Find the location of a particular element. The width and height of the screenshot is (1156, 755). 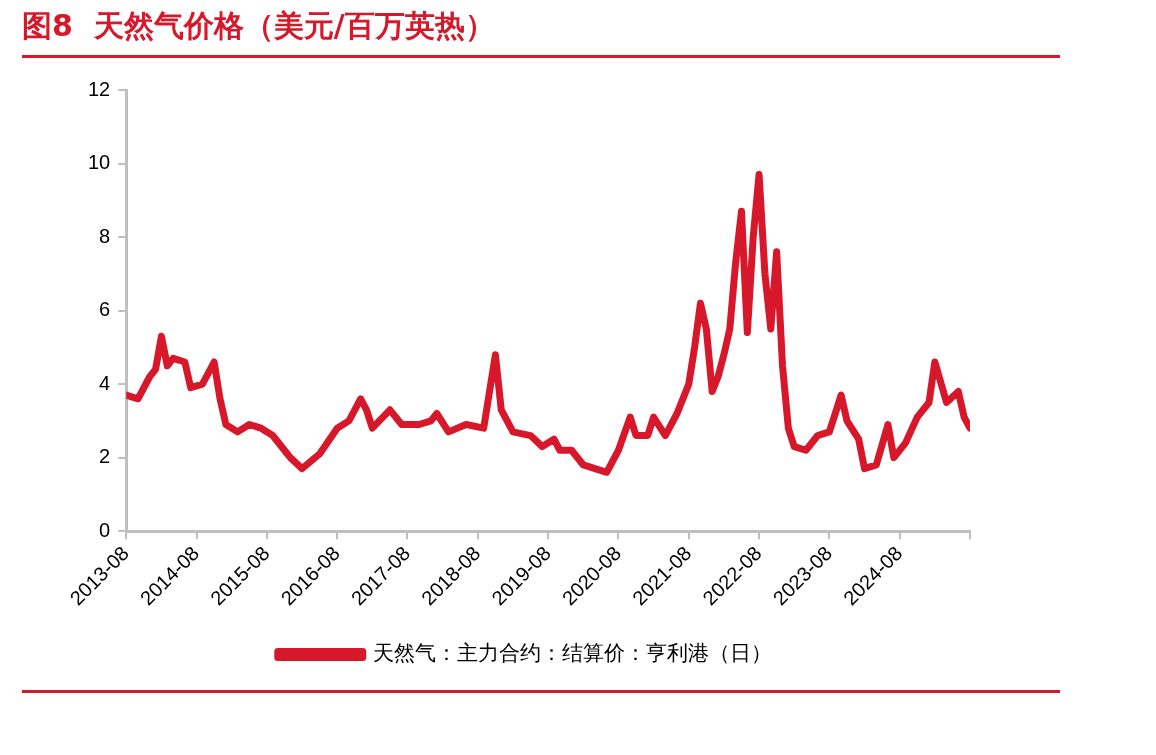

y-tick-label: 10 is located at coordinates (99, 162).